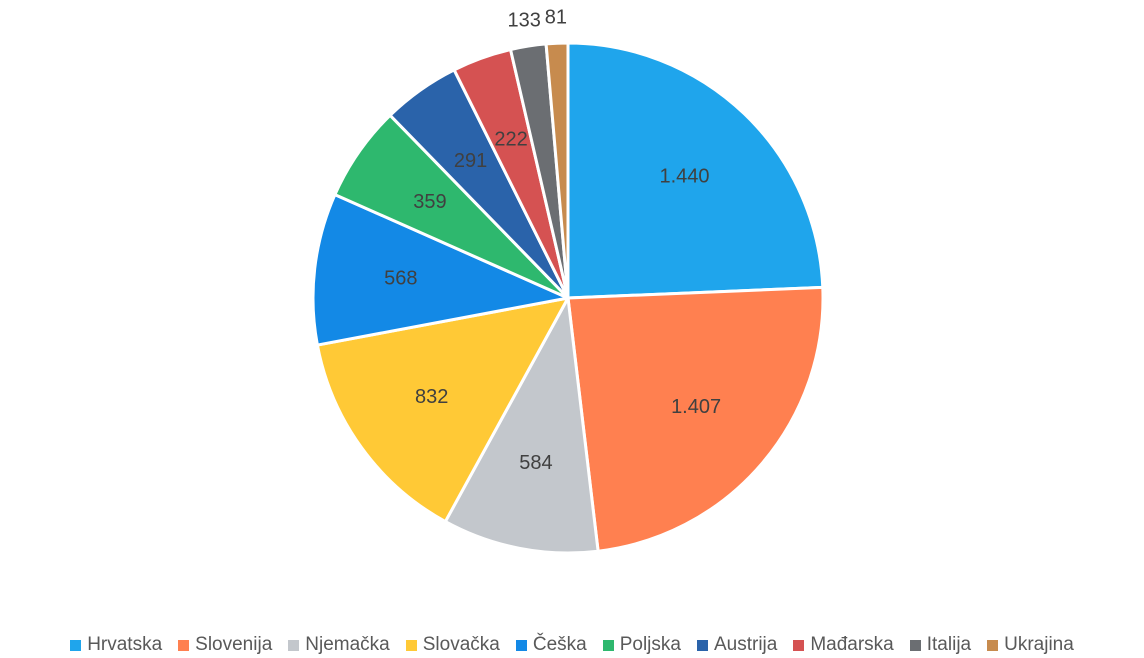 This screenshot has width=1144, height=658. What do you see at coordinates (461, 644) in the screenshot?
I see `legend-label: Slovačka` at bounding box center [461, 644].